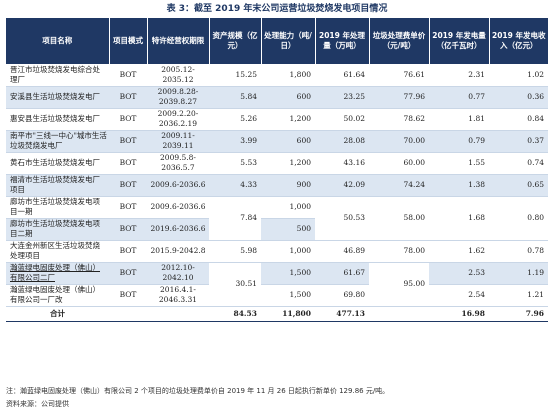  Describe the element at coordinates (235, 75) in the screenshot. I see `assets-cell: 15.25` at that location.